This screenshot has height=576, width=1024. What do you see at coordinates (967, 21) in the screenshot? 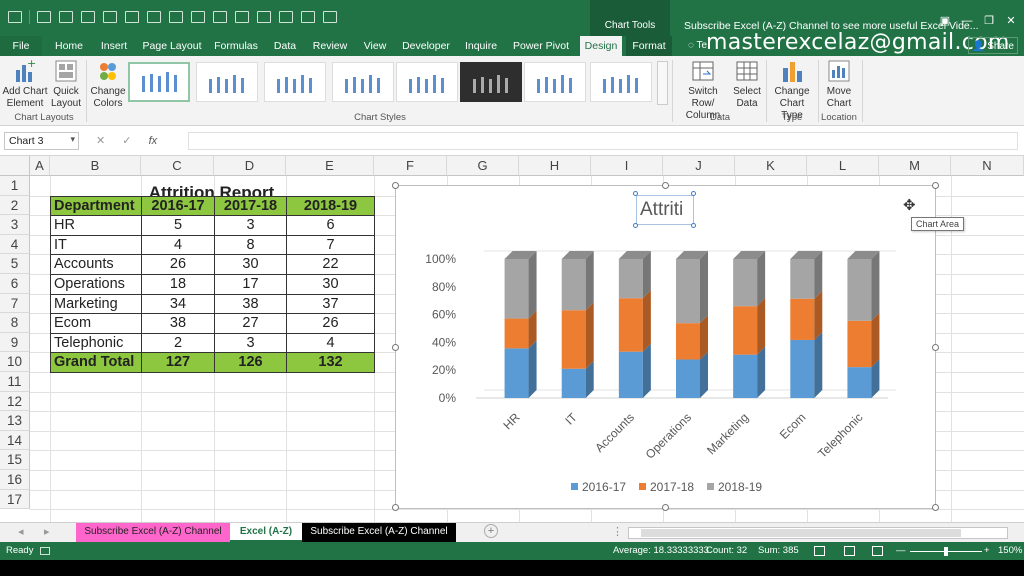
I see `minimize-icon: —` at bounding box center [967, 21].